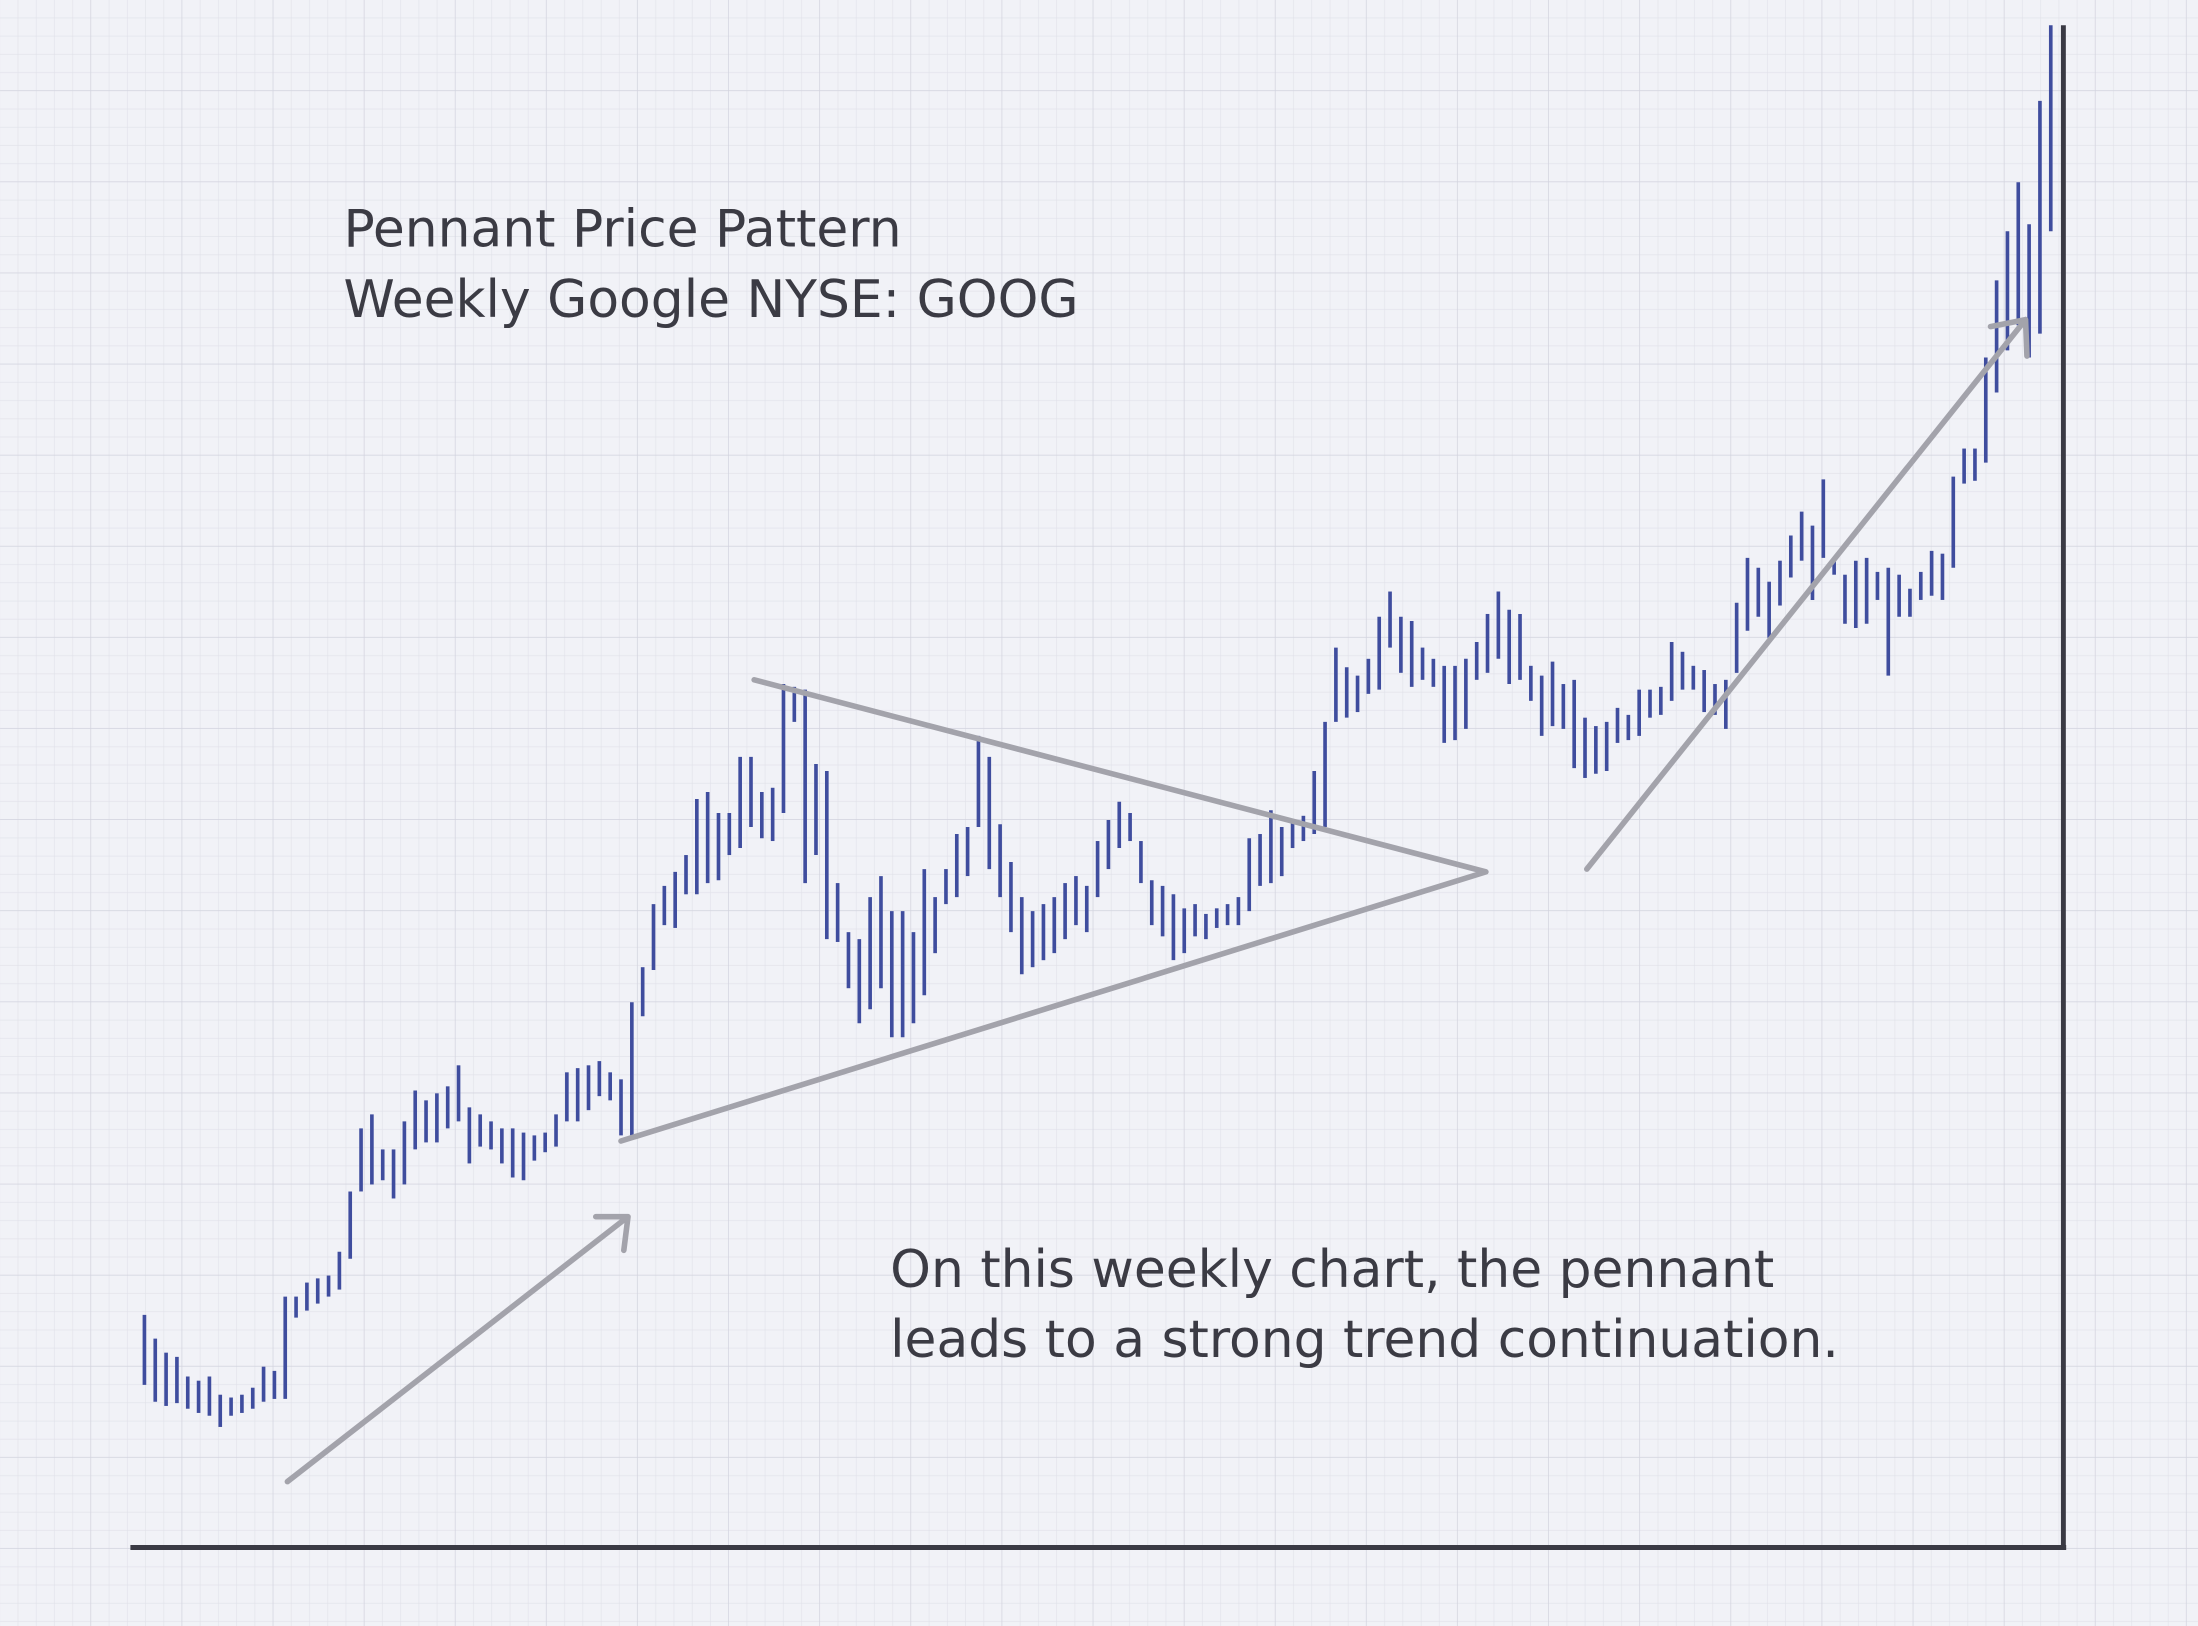 The image size is (2198, 1626). What do you see at coordinates (1053, 910) in the screenshot?
I see `pennant-lines` at bounding box center [1053, 910].